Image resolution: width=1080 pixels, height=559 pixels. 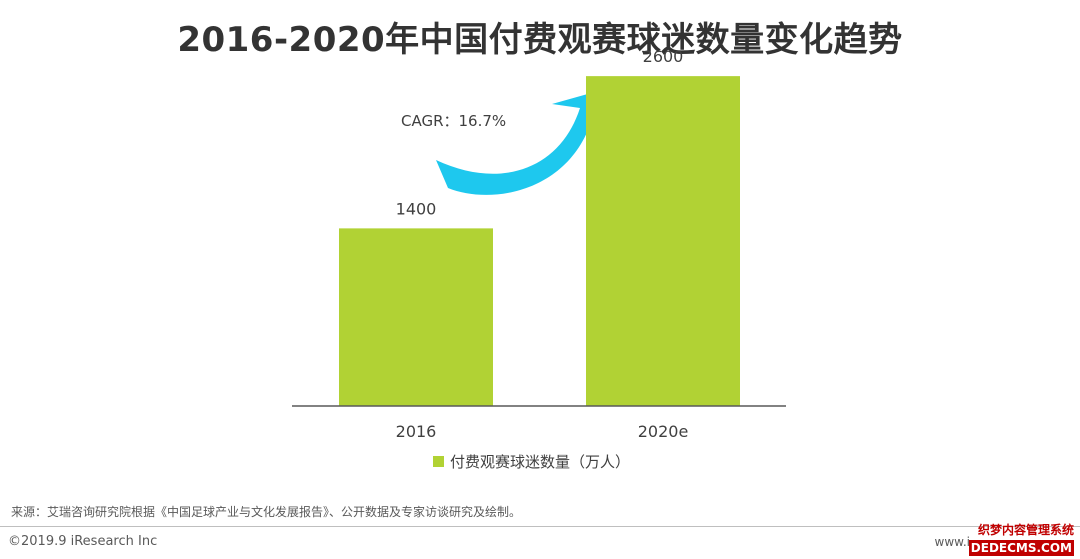 I want to click on tick-label-2016: 2016, so click(x=416, y=431).